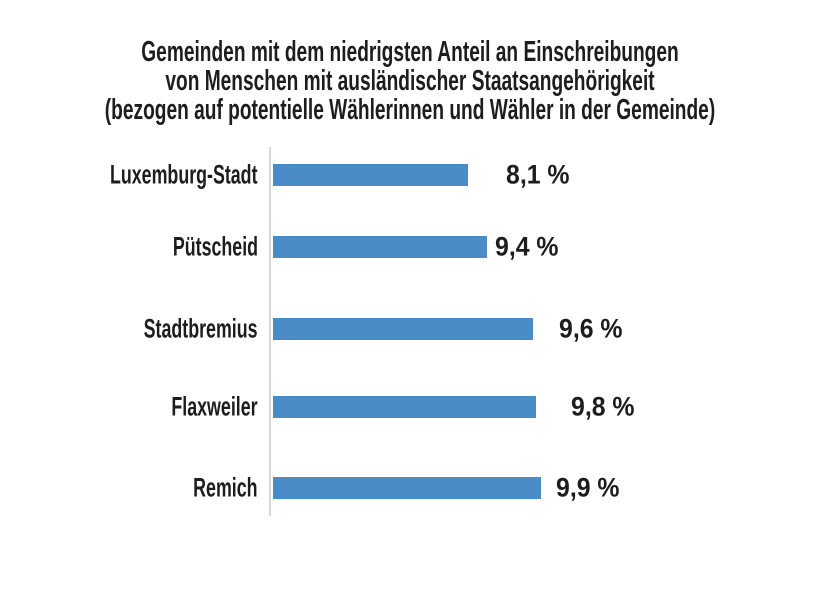 Image resolution: width=820 pixels, height=596 pixels. Describe the element at coordinates (591, 328) in the screenshot. I see `value-label-text: 9,6 %` at that location.